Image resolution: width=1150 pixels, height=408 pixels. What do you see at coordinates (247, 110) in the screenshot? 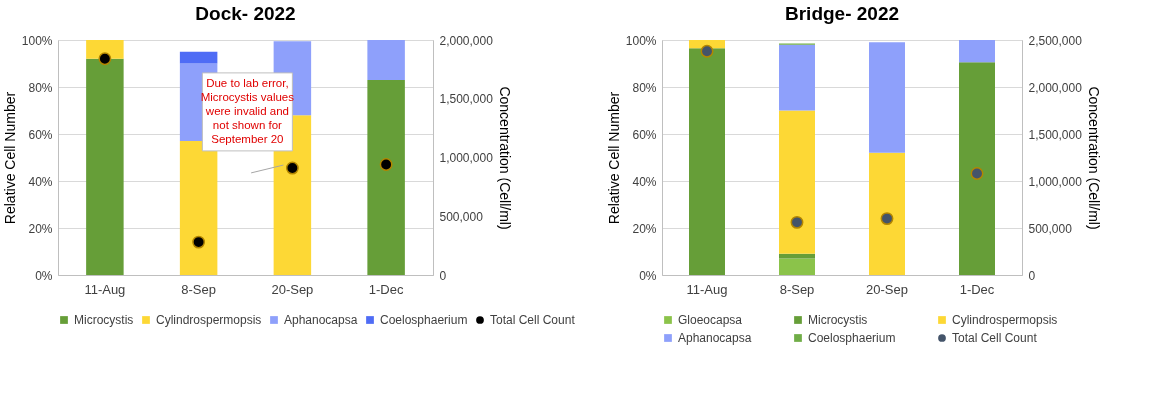
I see `annotation: Due to lab error, Microcystis values were invalid and not shown for September 20` at bounding box center [247, 110].